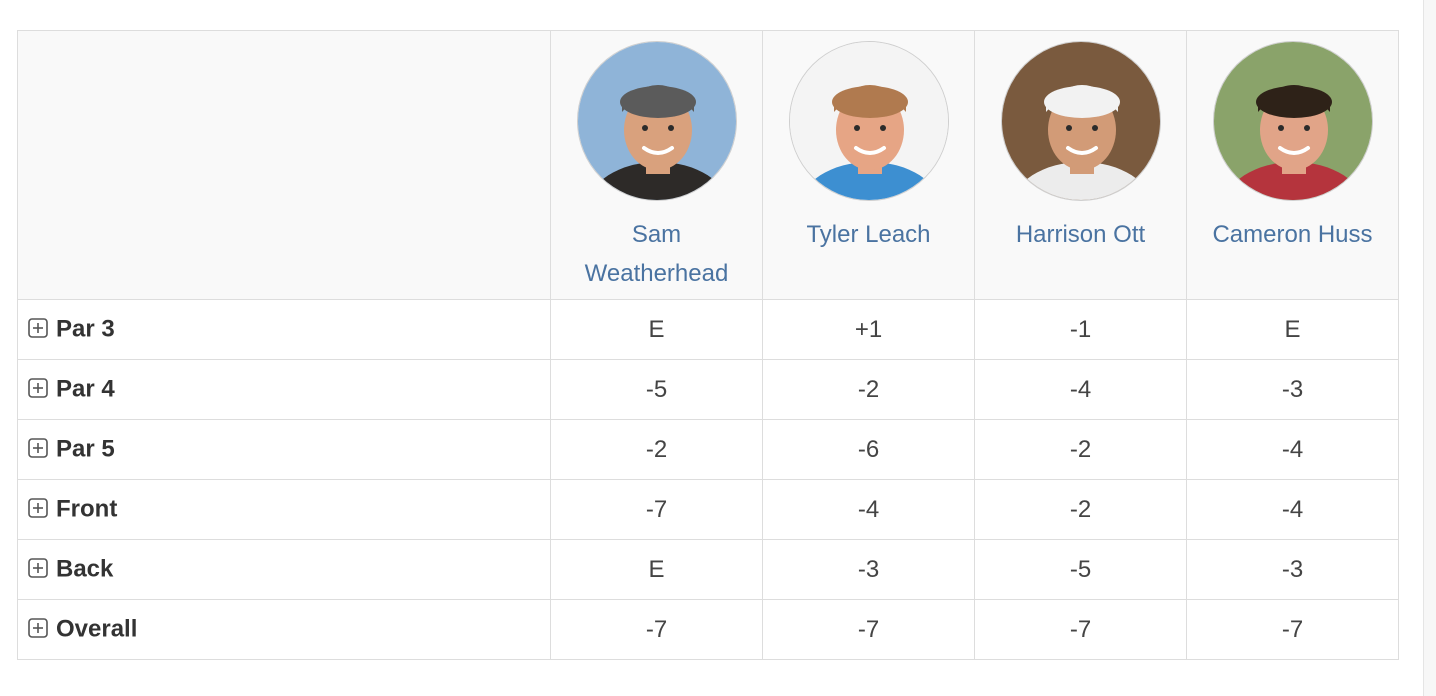 Image resolution: width=1436 pixels, height=696 pixels. I want to click on table-row: Overall -7 -7 -7 -7, so click(708, 629).